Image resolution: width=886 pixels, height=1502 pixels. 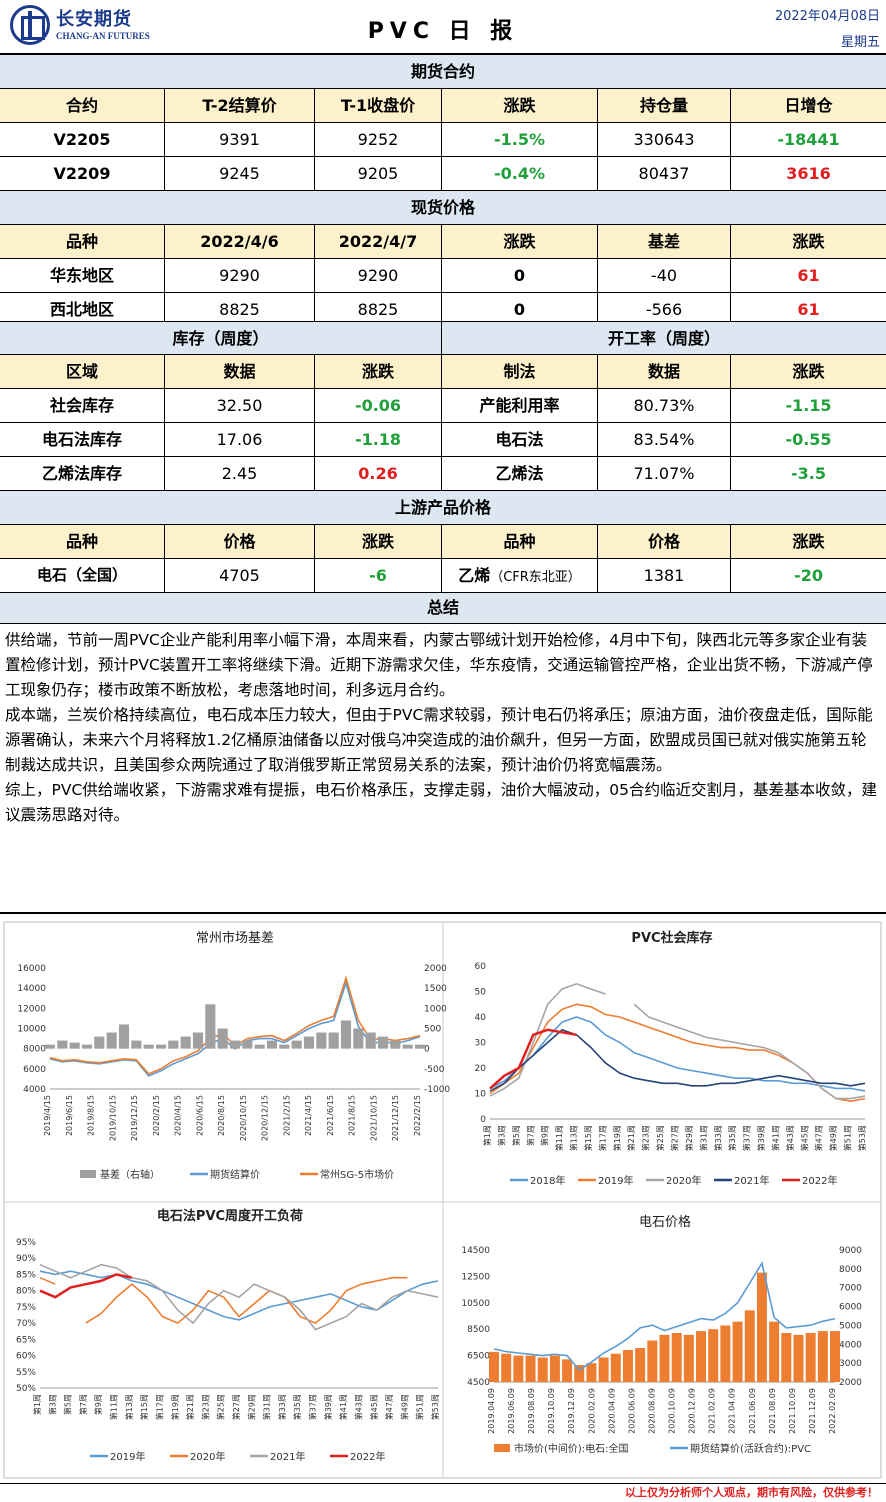 What do you see at coordinates (574, 1138) in the screenshot?
I see `x-tick-label: 第13周` at bounding box center [574, 1138].